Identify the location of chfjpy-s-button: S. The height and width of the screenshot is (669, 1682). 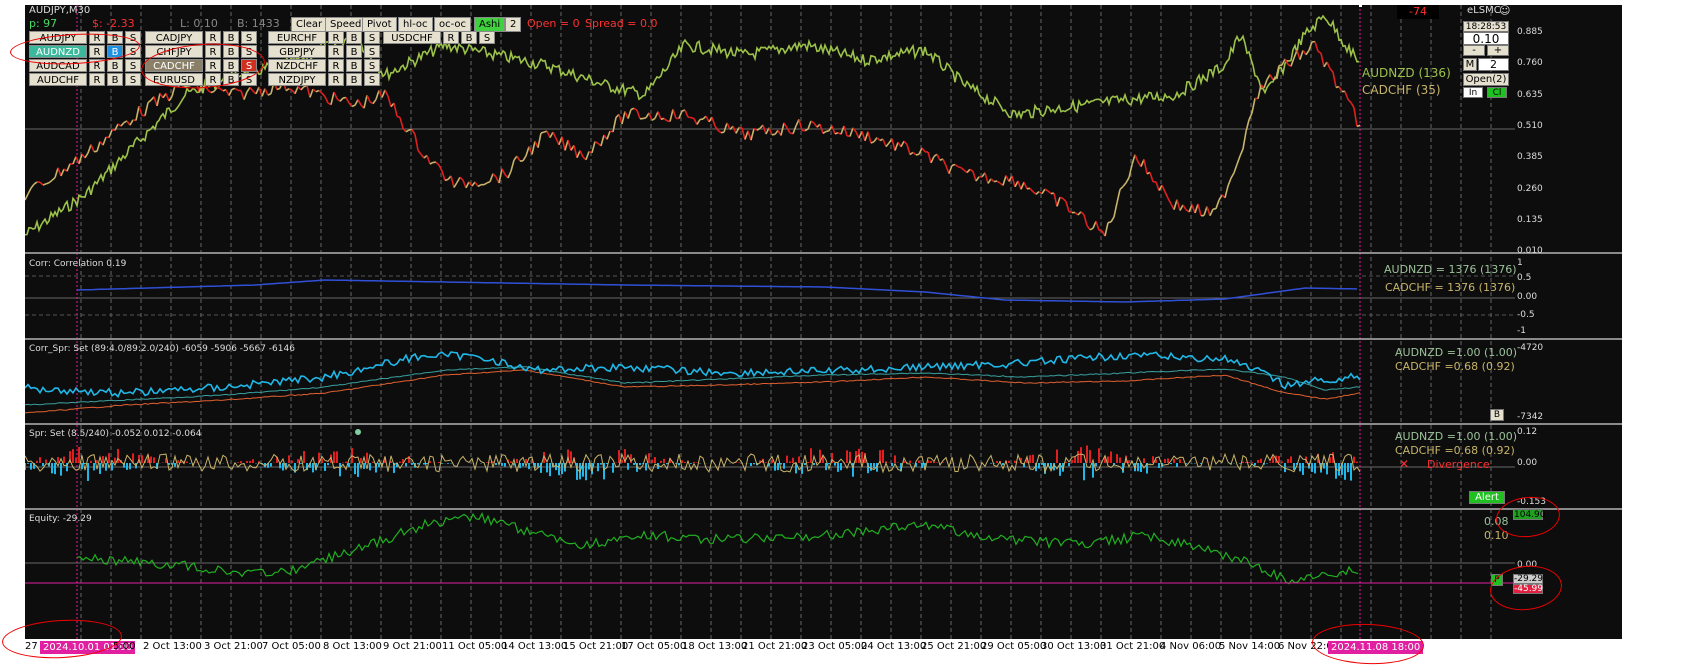
(249, 51).